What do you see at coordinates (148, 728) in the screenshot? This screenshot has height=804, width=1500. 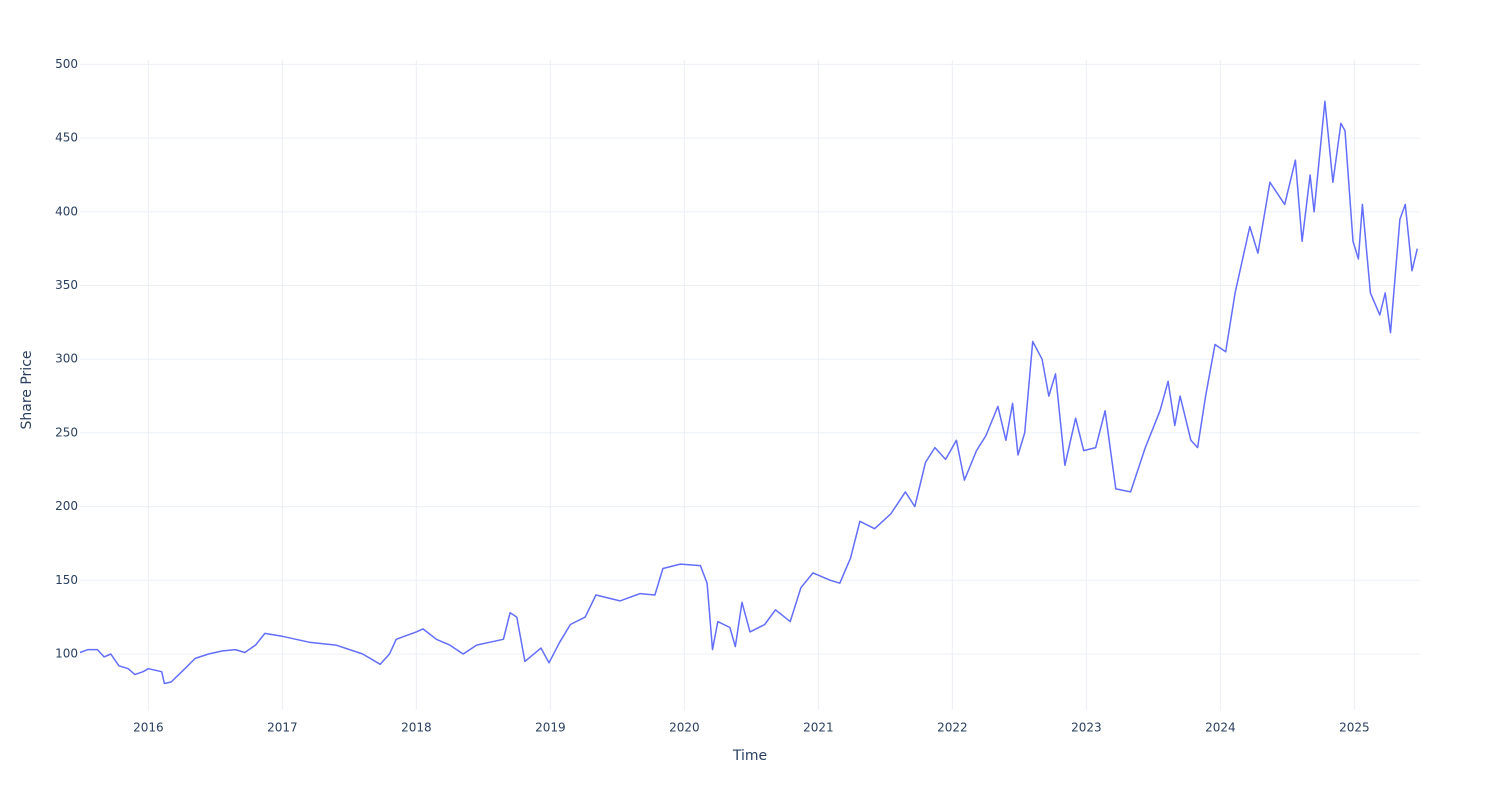 I see `x-tick-label: 2016` at bounding box center [148, 728].